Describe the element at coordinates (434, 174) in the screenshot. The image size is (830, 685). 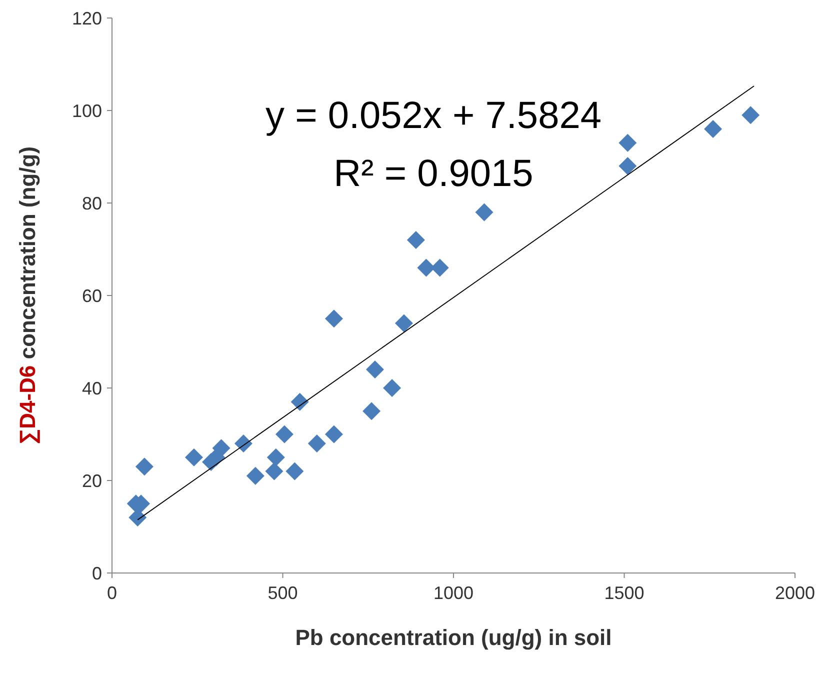
I see `annotation: R² = 0.9015` at that location.